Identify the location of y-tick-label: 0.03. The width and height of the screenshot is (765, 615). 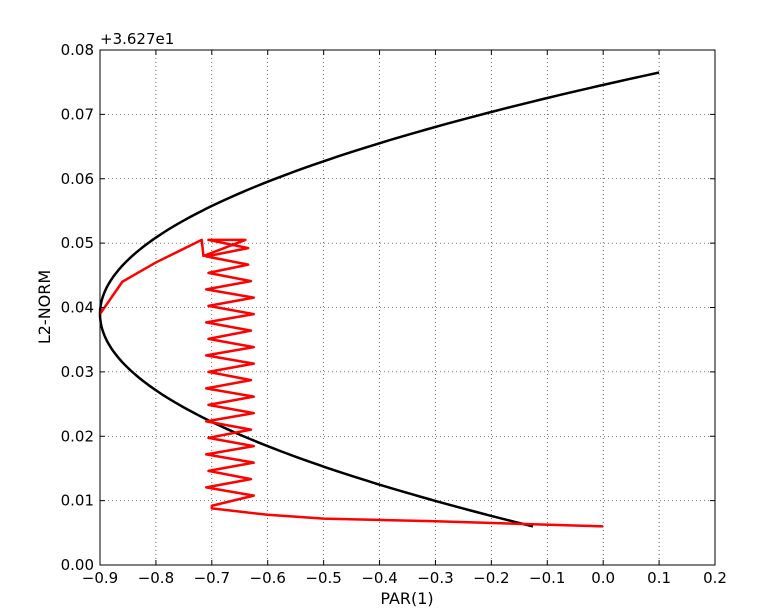
(77, 372).